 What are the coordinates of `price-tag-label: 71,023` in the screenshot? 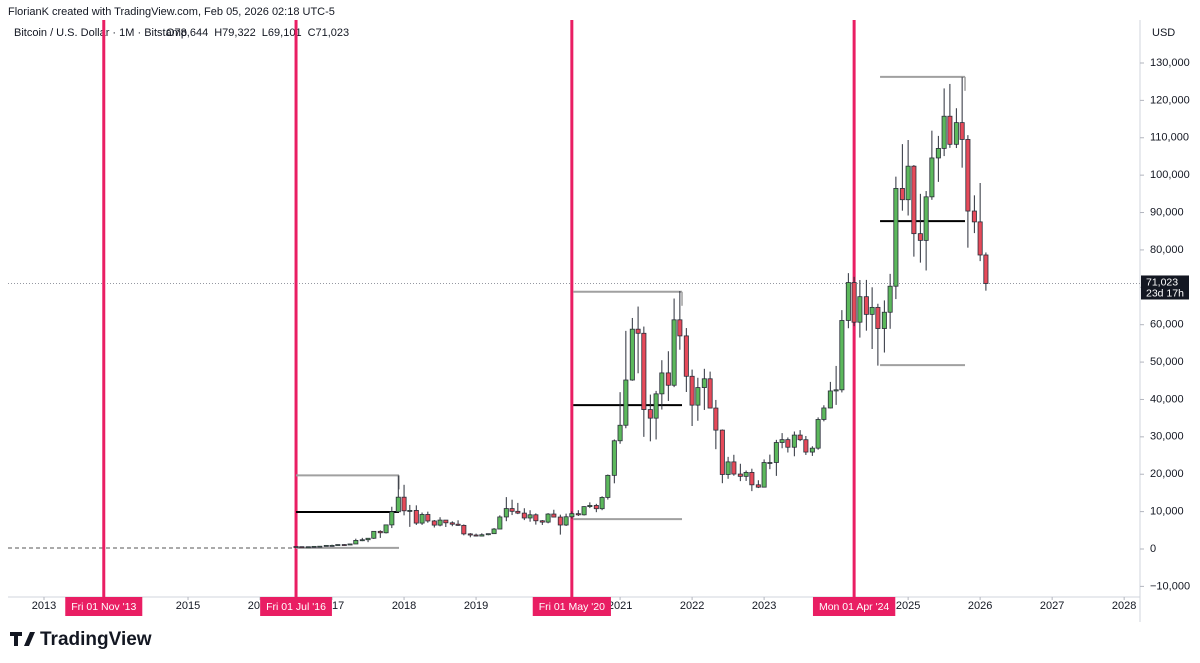 It's located at (1162, 282).